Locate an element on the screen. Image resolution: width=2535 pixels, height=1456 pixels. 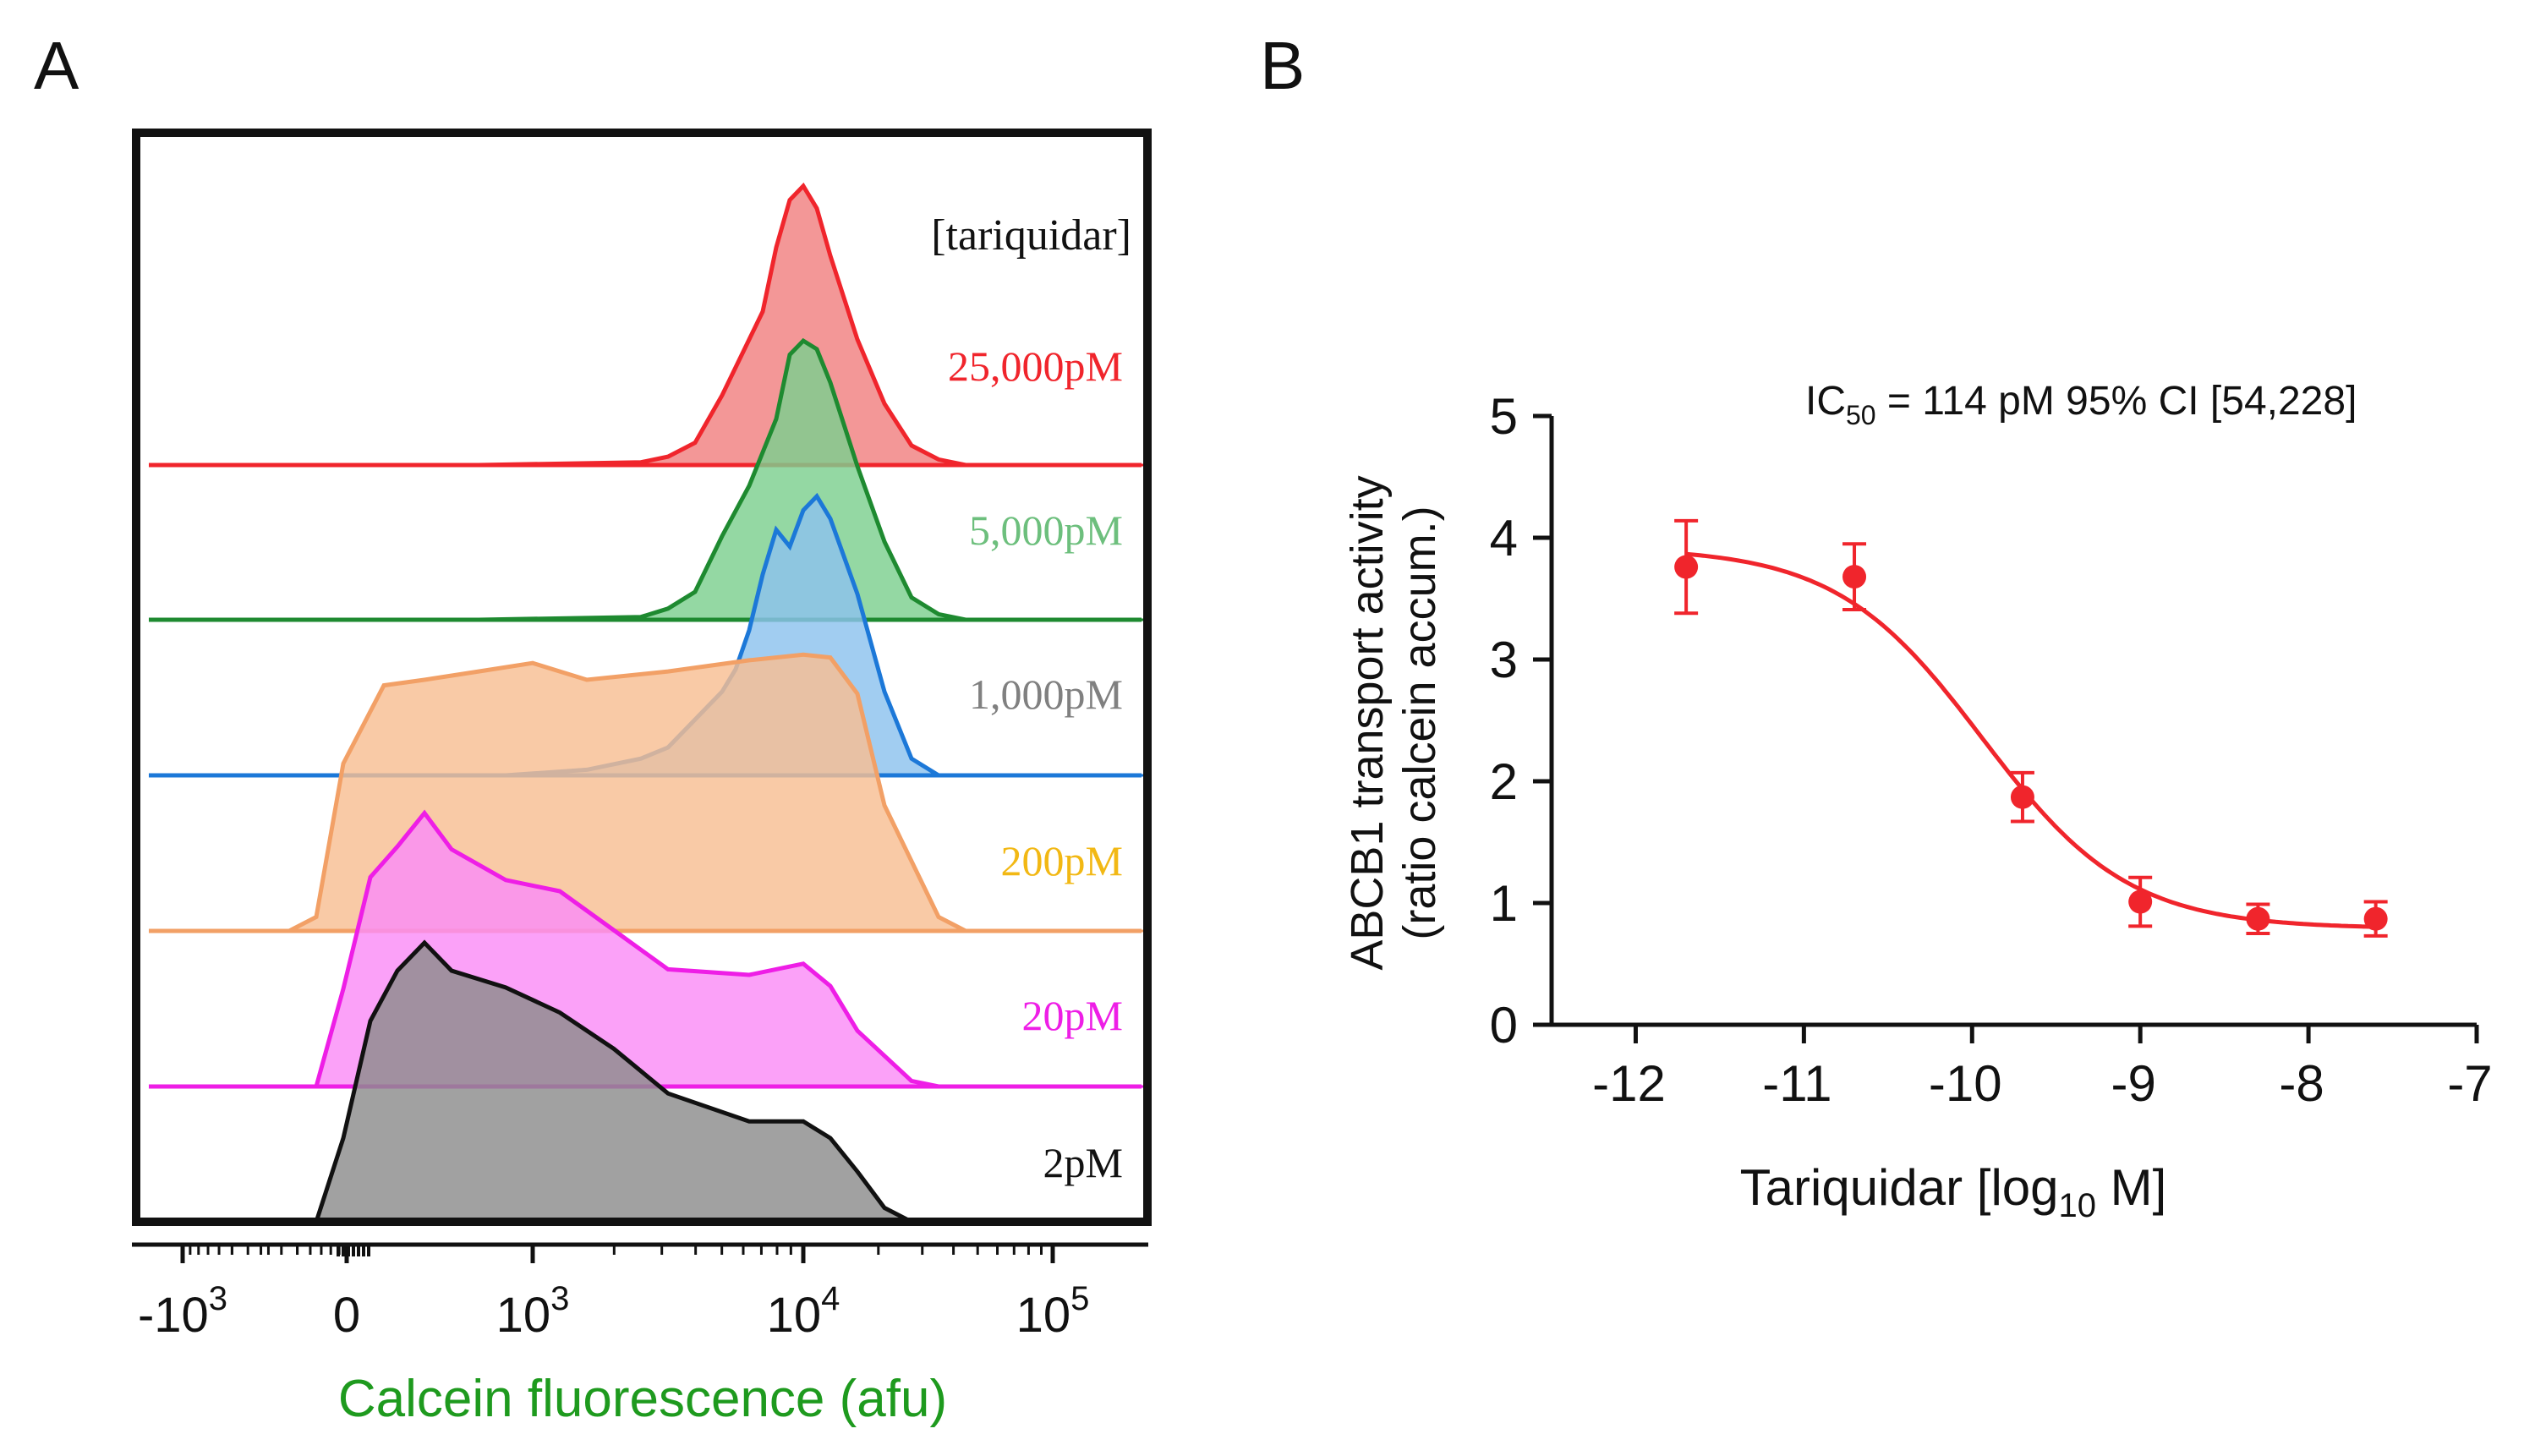
y-tick-label: 5 is located at coordinates (1504, 417).